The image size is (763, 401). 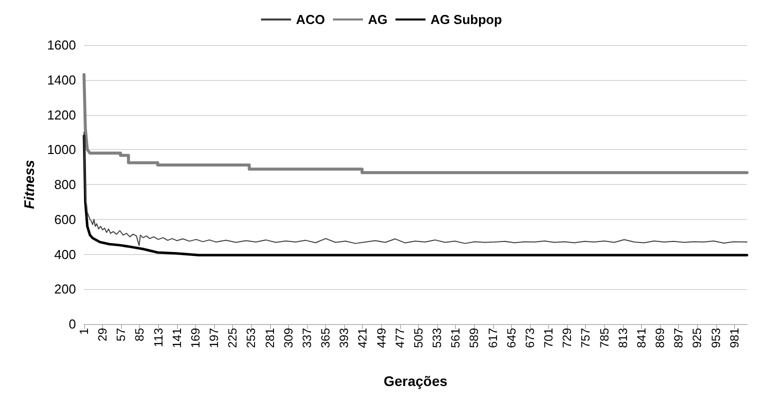 What do you see at coordinates (511, 338) in the screenshot?
I see `x-tick-label: 645` at bounding box center [511, 338].